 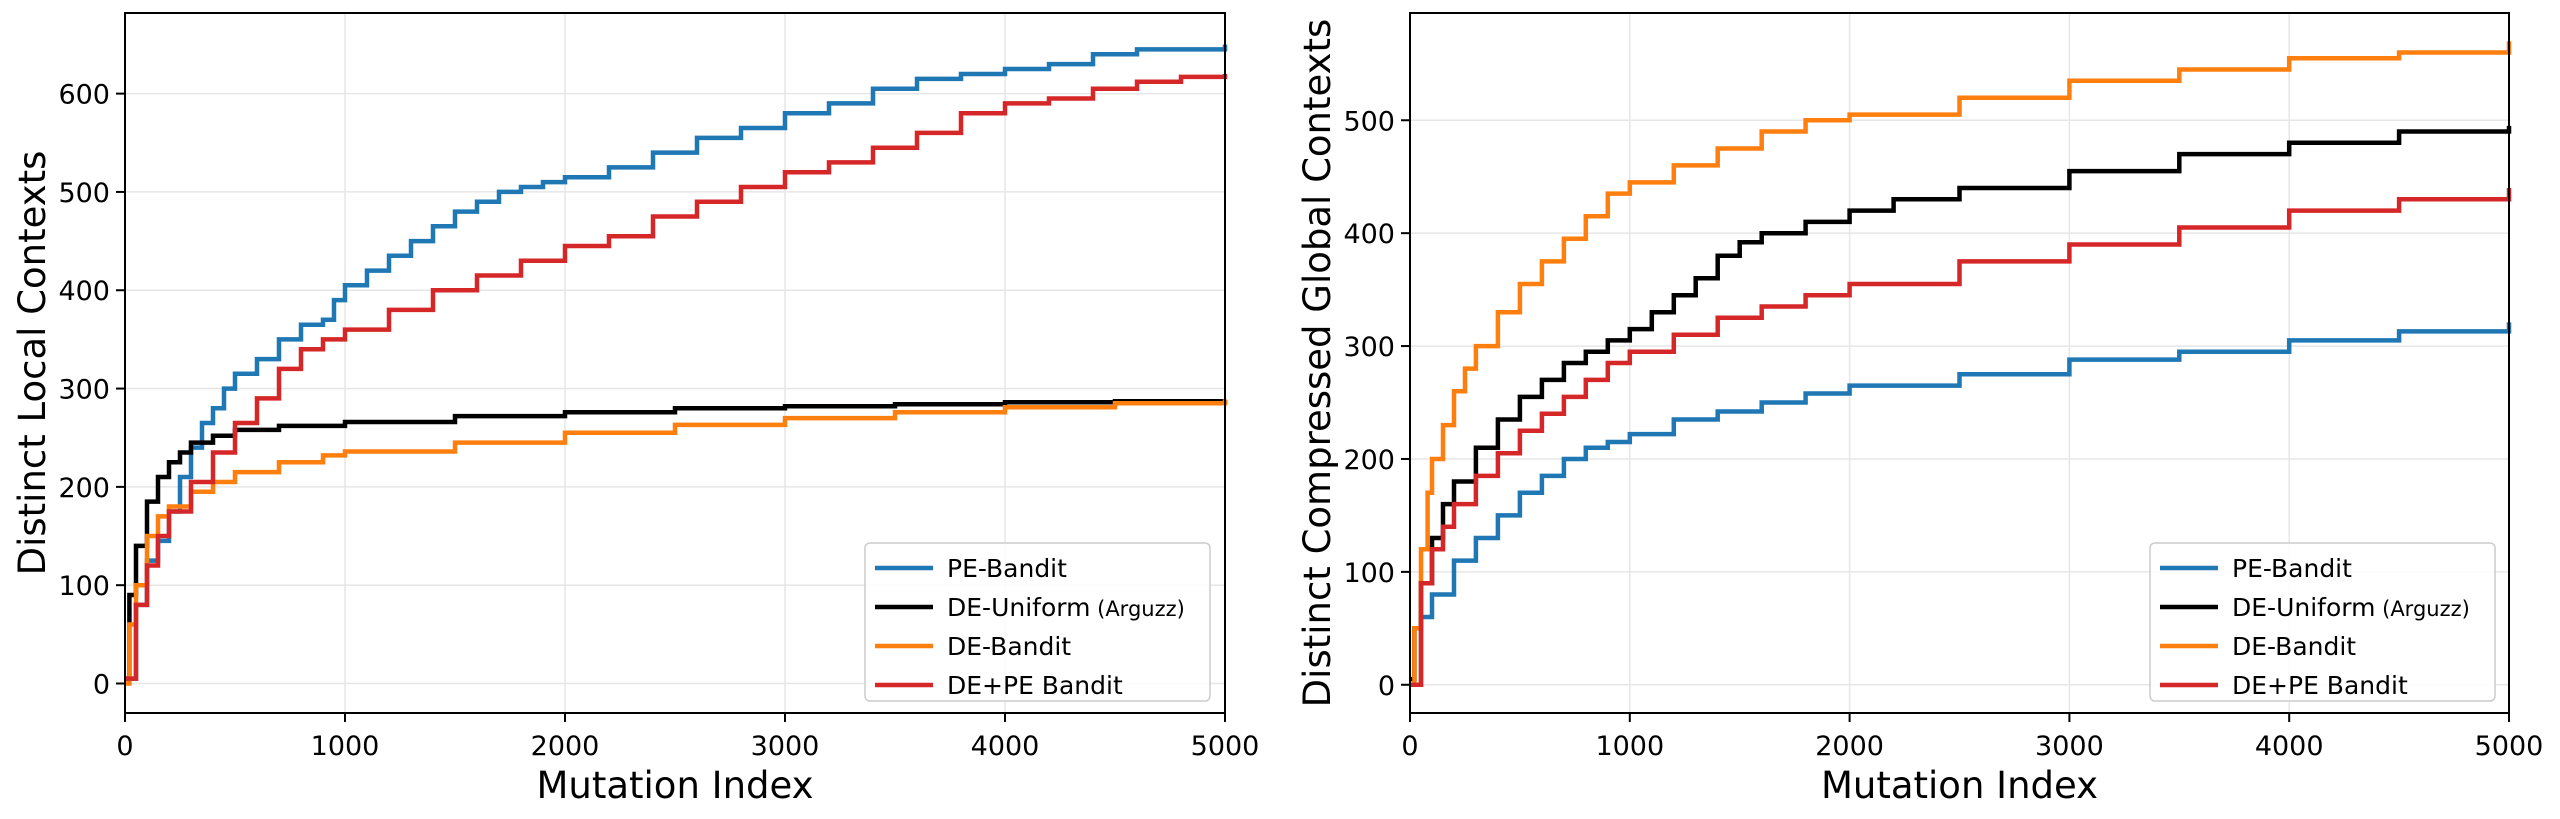 I want to click on y-axis-label: Distinct Compressed Global Contexts, so click(x=1317, y=363).